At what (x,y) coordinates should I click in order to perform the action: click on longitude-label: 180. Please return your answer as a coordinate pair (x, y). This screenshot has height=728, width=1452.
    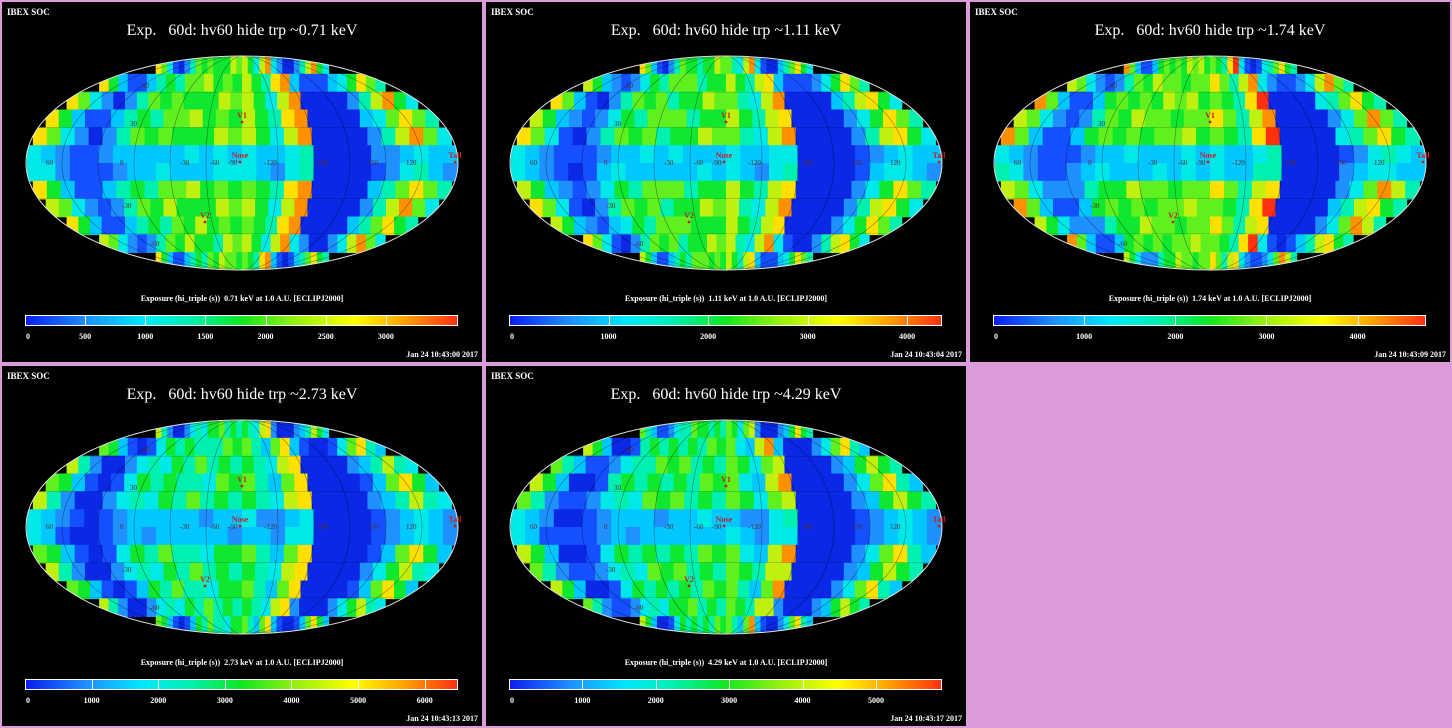
    Looking at the image, I should click on (807, 527).